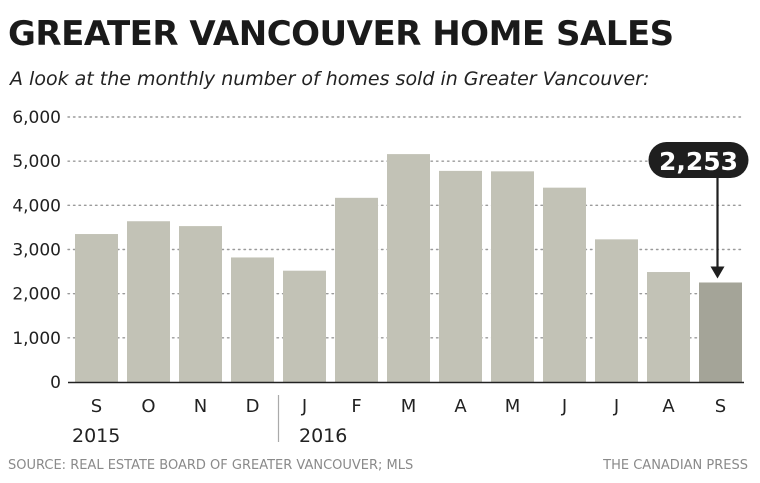 This screenshot has height=483, width=760. I want to click on y-tick-label: 3,000, so click(36, 251).